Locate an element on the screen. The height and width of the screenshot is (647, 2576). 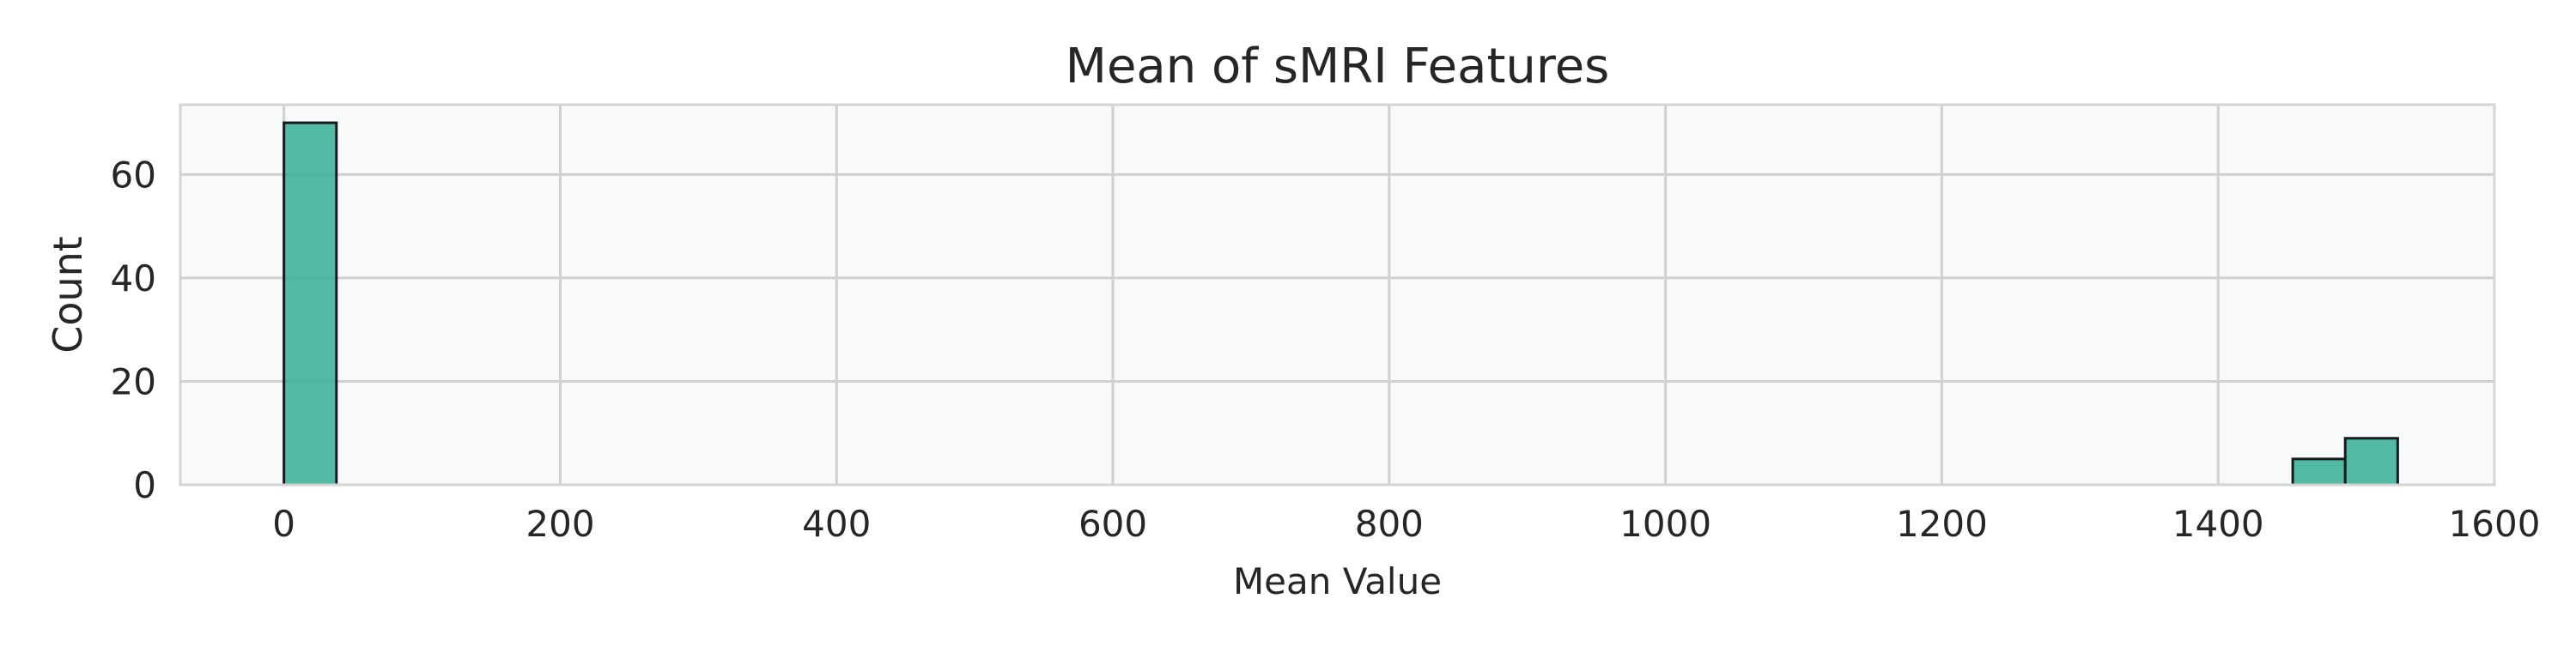
chart-title: Mean of sMRI Features is located at coordinates (1338, 66).